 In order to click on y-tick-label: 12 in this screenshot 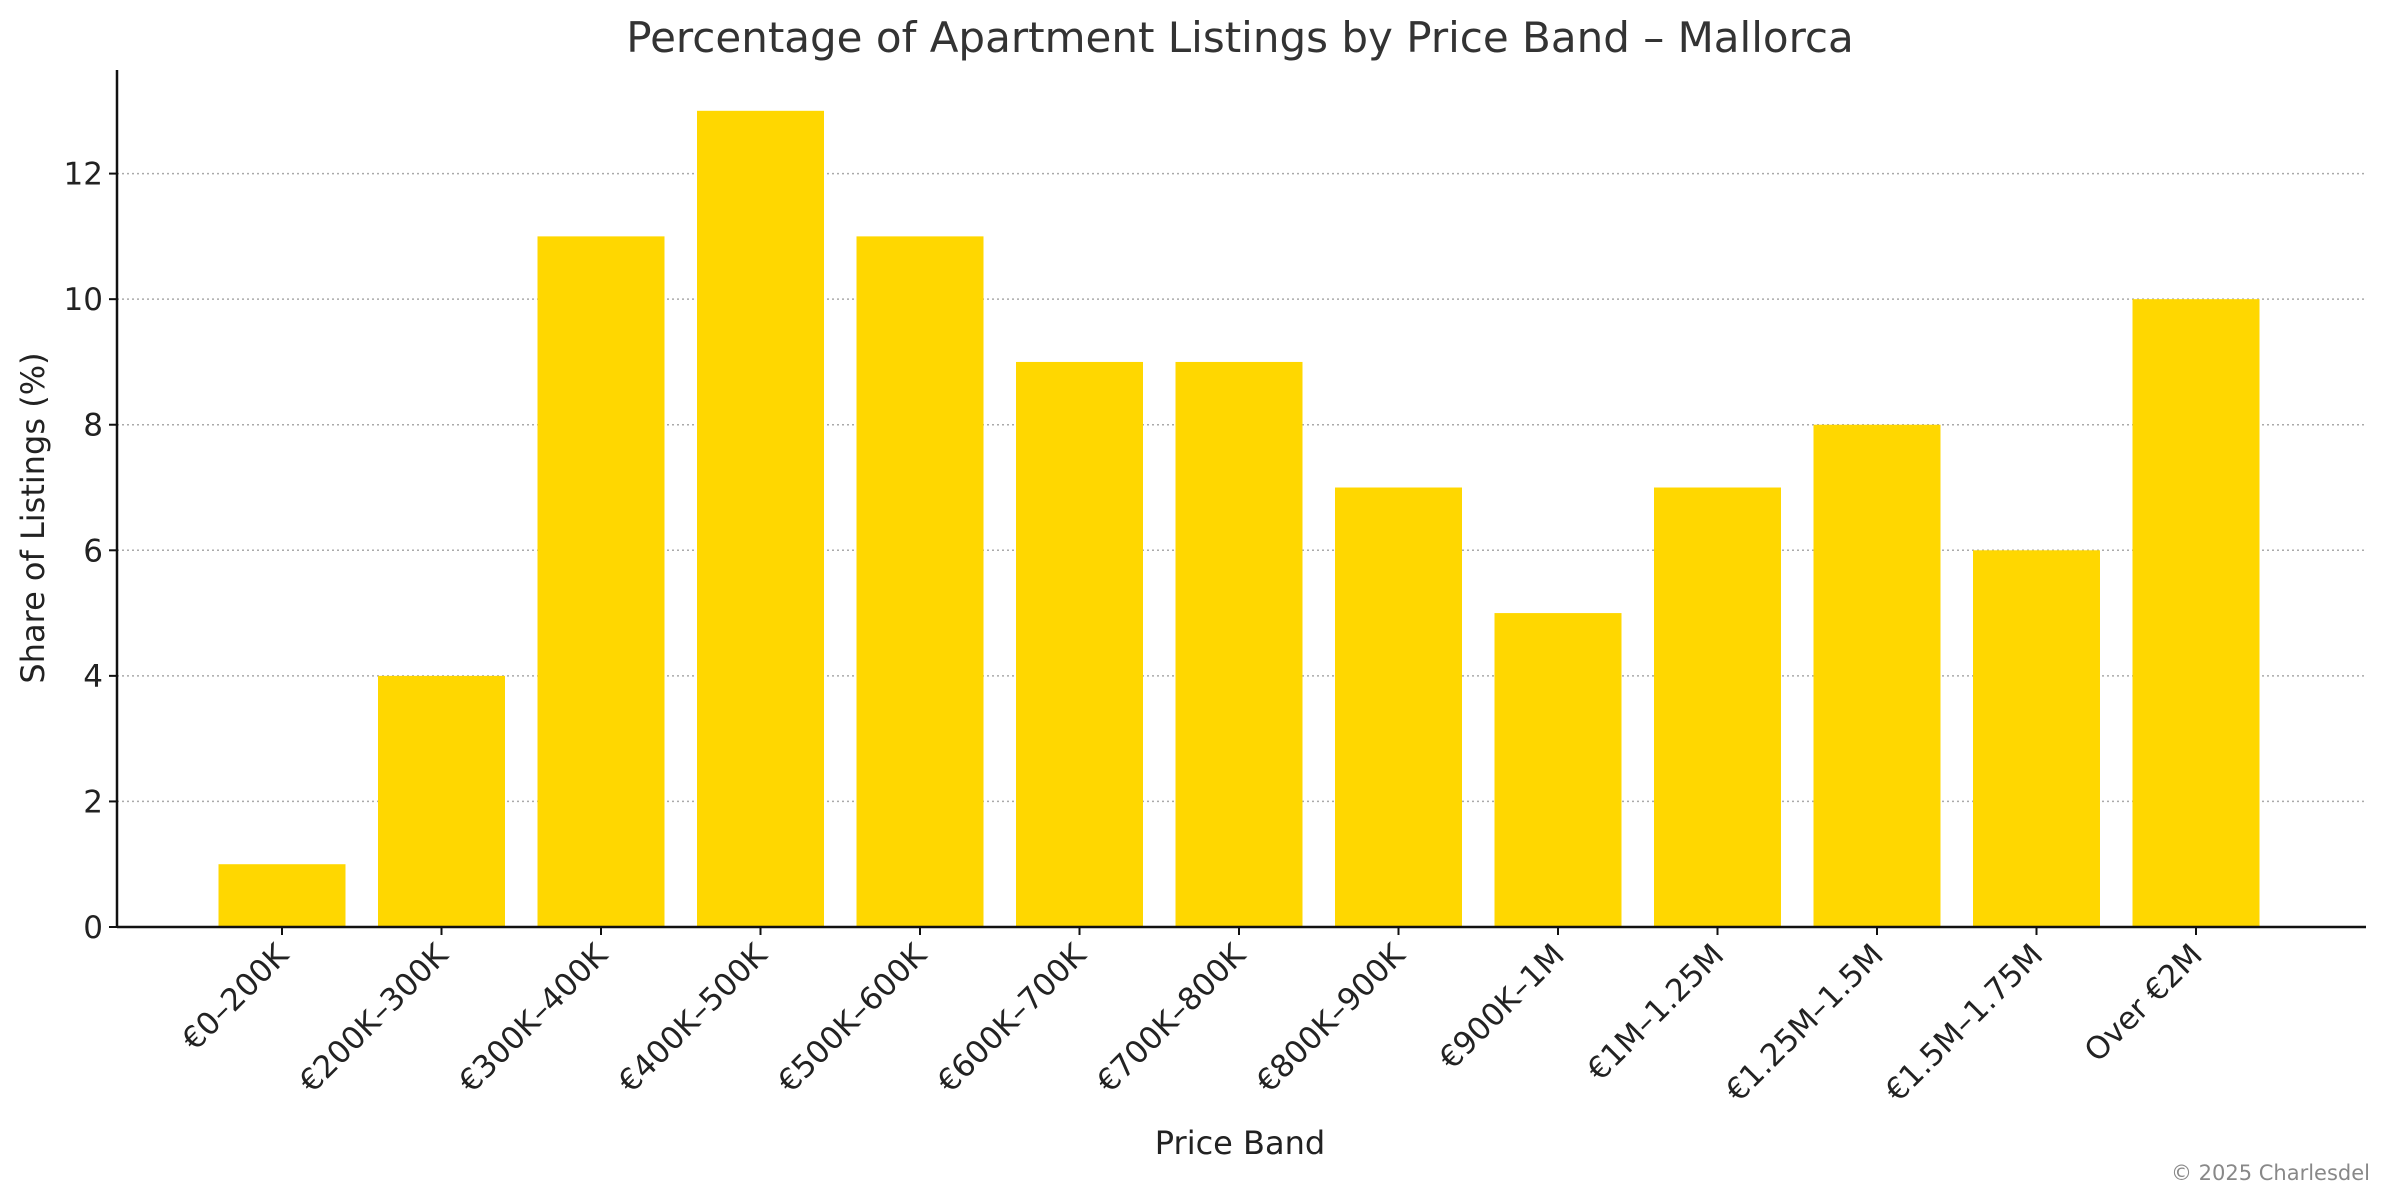, I will do `click(83, 175)`.